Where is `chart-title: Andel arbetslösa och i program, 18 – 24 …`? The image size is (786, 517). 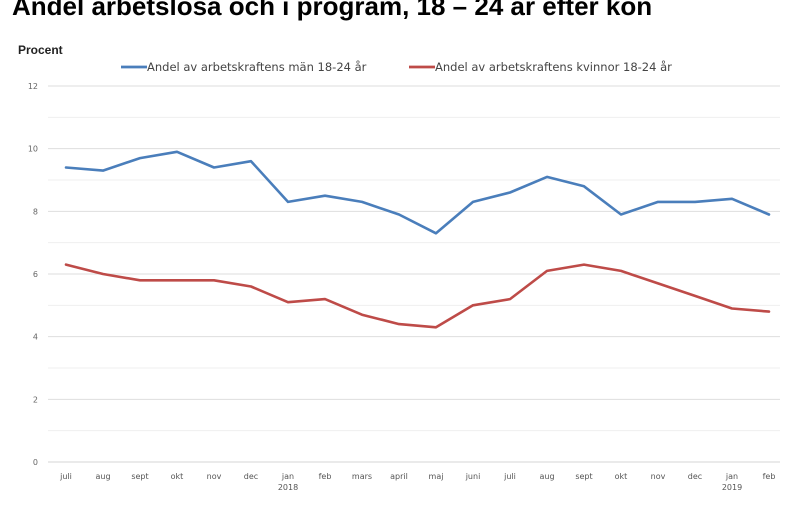 chart-title: Andel arbetslösa och i program, 18 – 24 … is located at coordinates (332, 10).